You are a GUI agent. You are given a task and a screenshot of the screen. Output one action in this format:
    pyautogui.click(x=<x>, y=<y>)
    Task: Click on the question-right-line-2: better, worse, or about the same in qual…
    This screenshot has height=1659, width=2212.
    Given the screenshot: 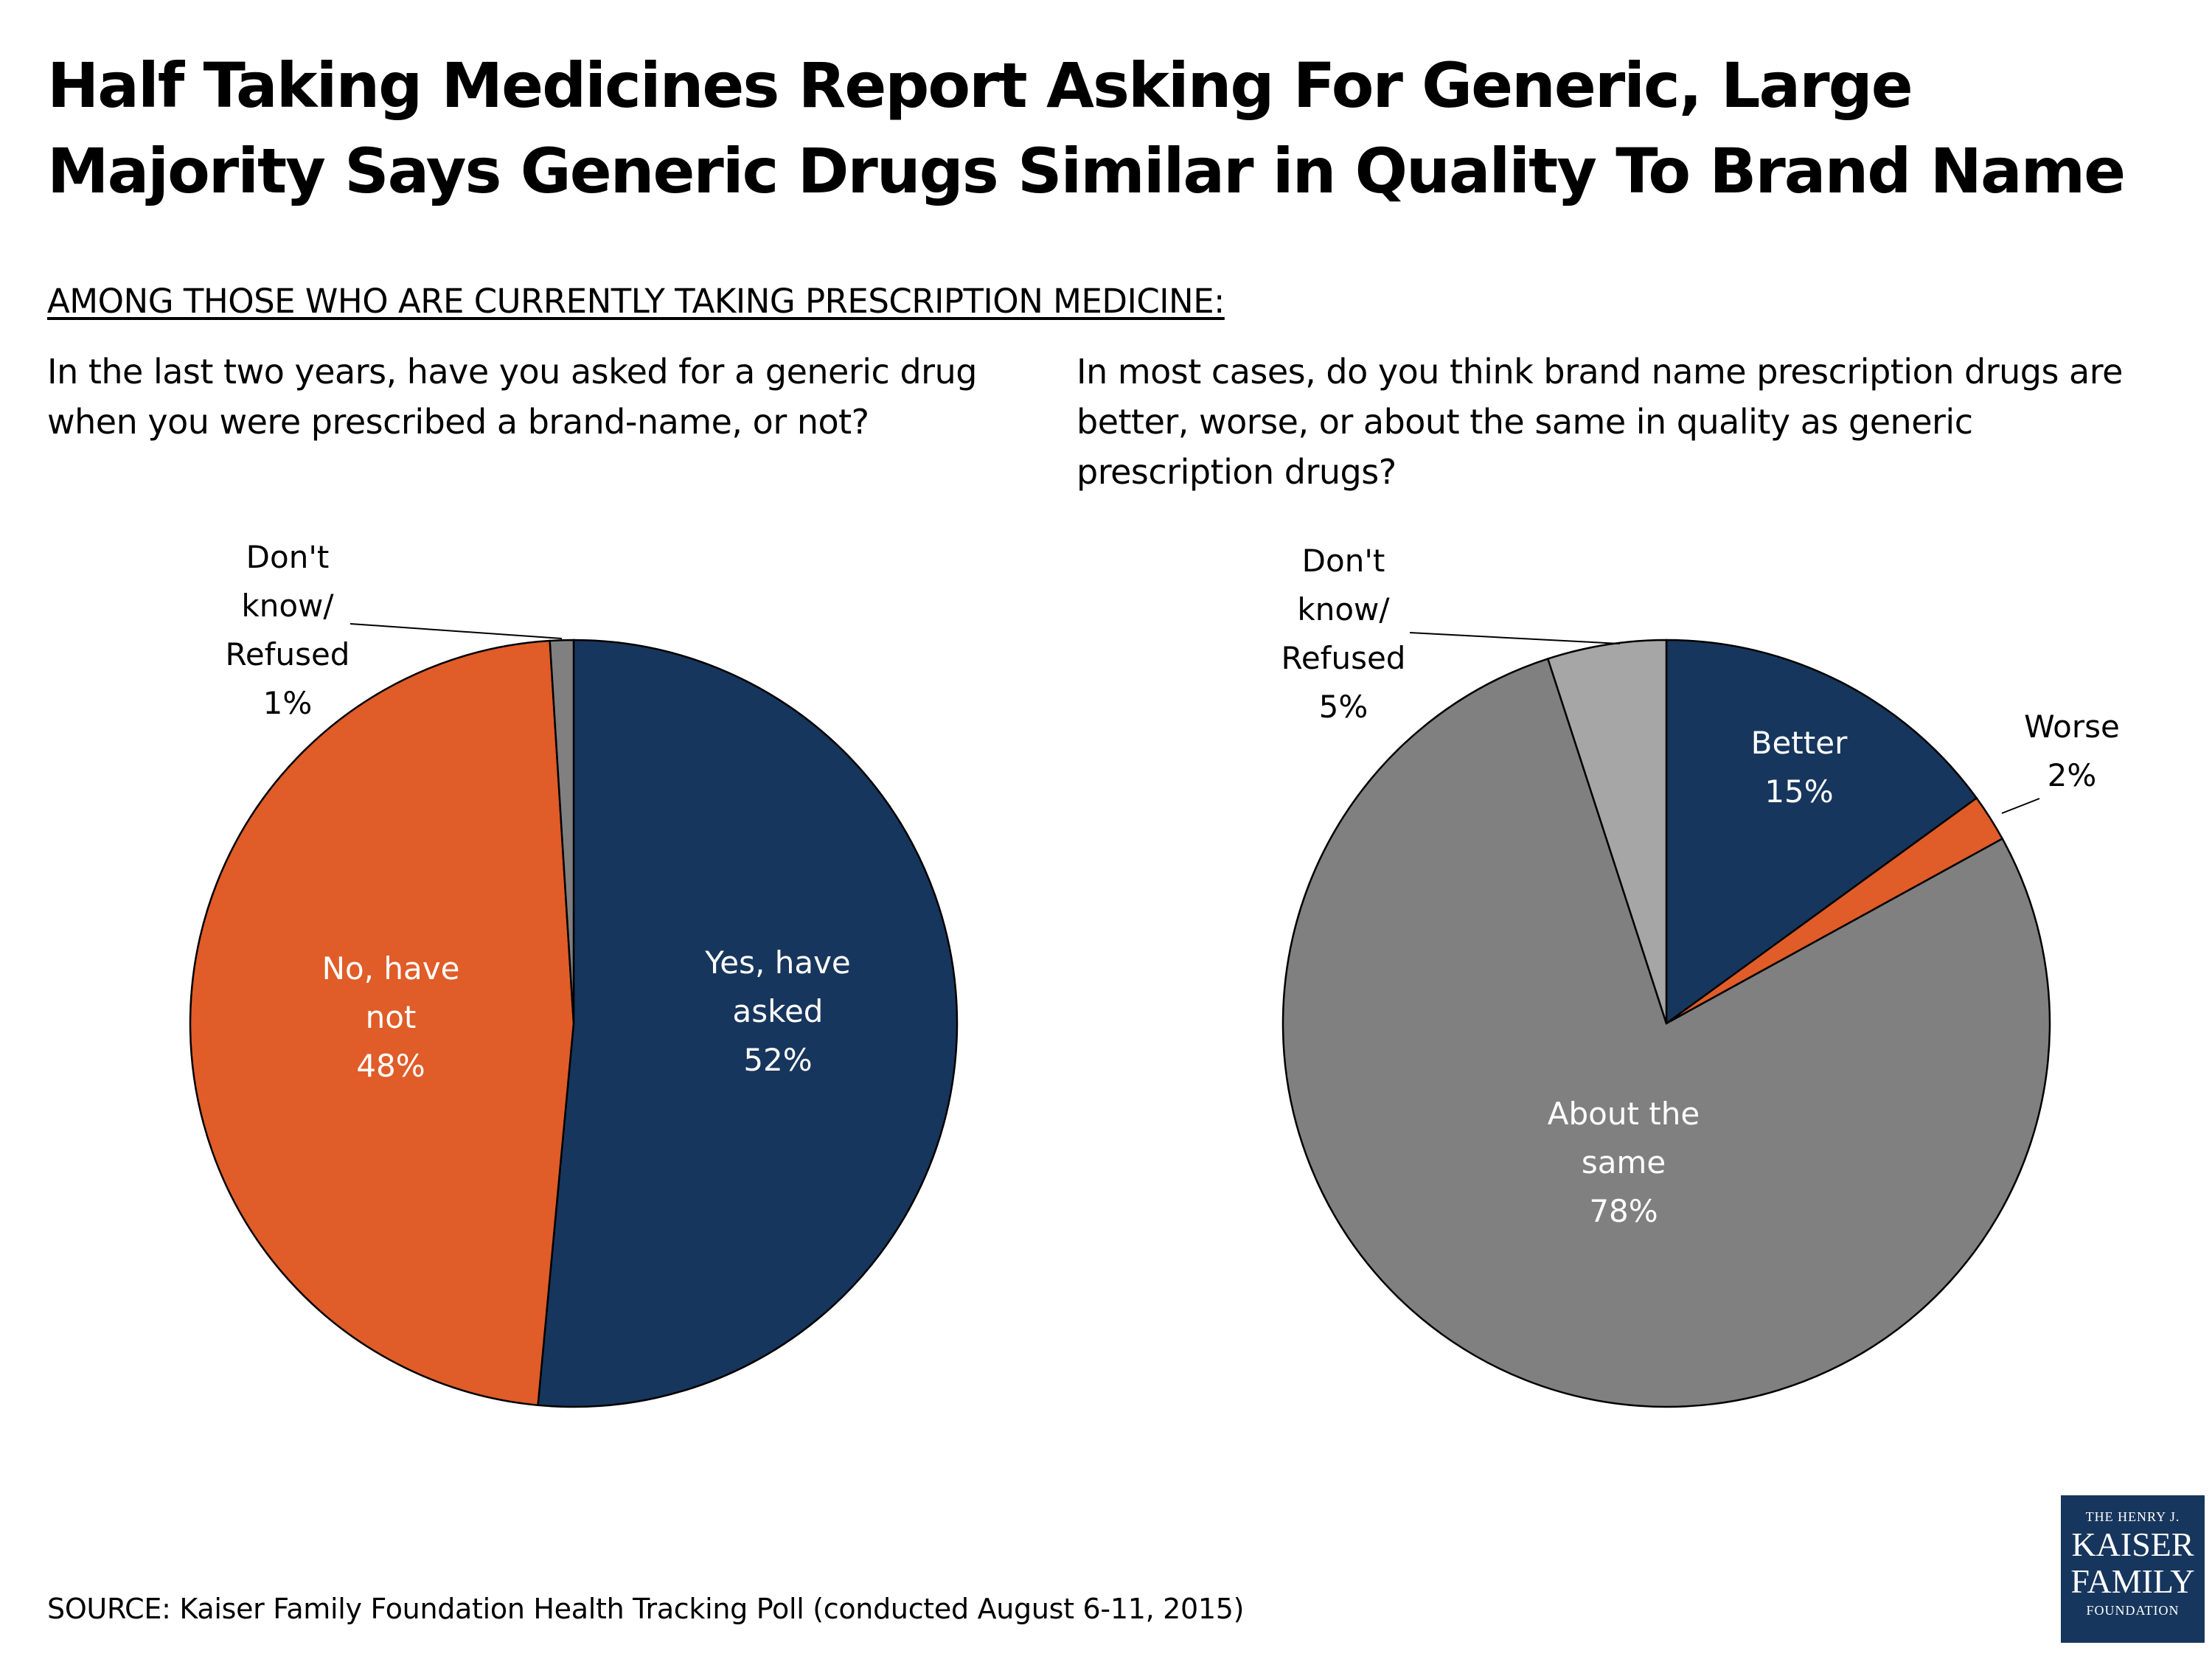 What is the action you would take?
    pyautogui.click(x=1525, y=422)
    